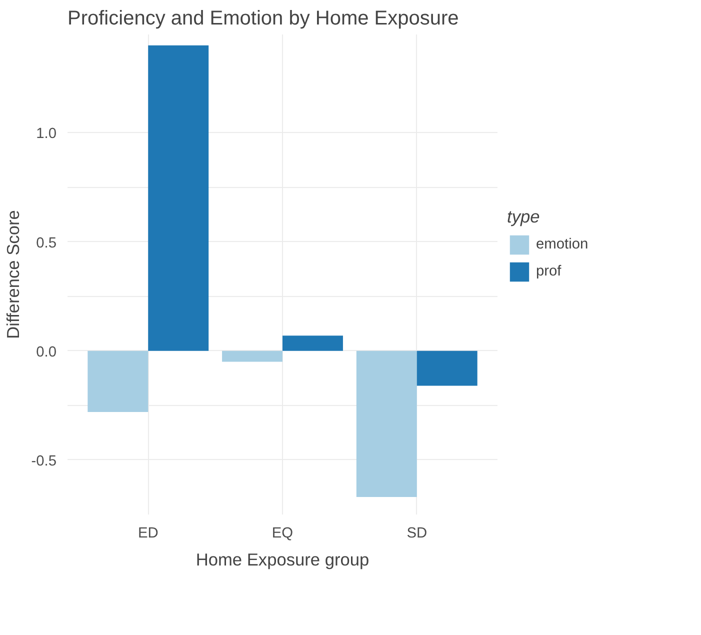 The image size is (701, 635). I want to click on legend-label: emotion, so click(562, 244).